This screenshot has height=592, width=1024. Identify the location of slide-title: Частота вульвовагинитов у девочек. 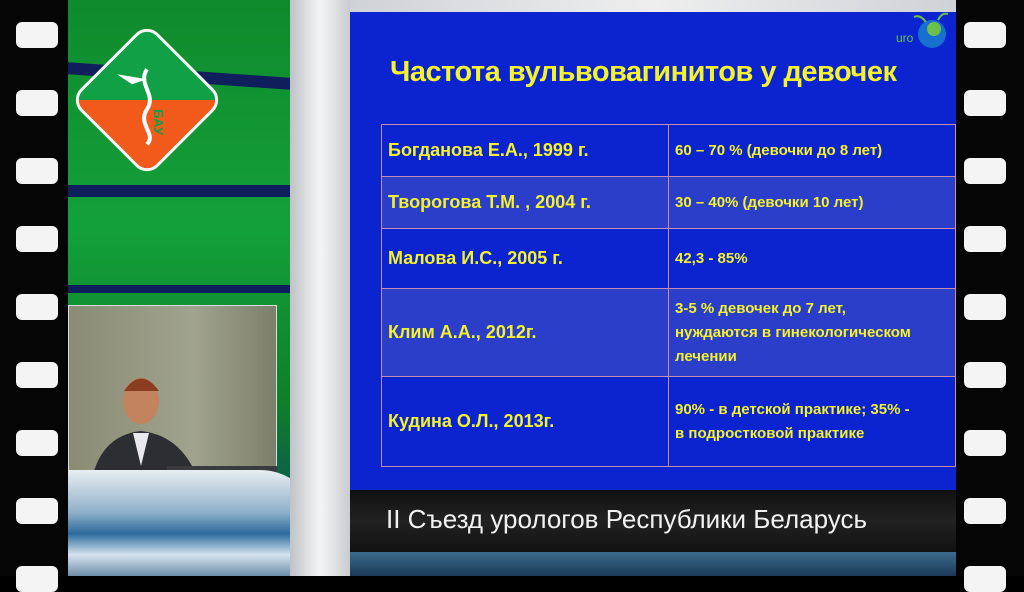
(643, 72).